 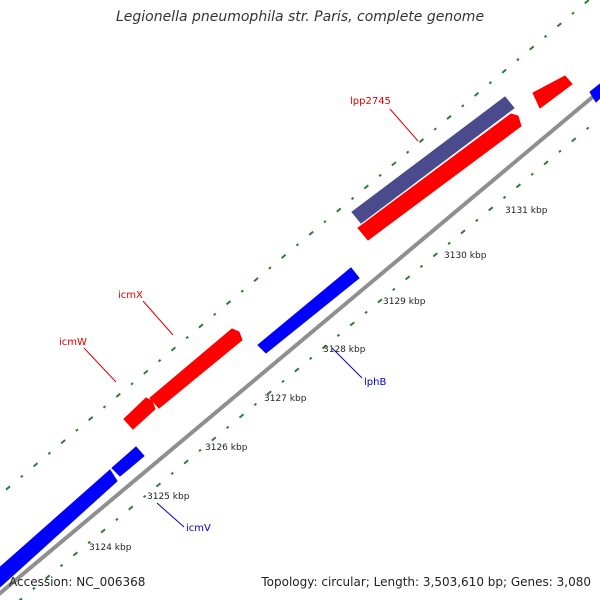 What do you see at coordinates (73, 342) in the screenshot?
I see `gene-label-icmW: icmW` at bounding box center [73, 342].